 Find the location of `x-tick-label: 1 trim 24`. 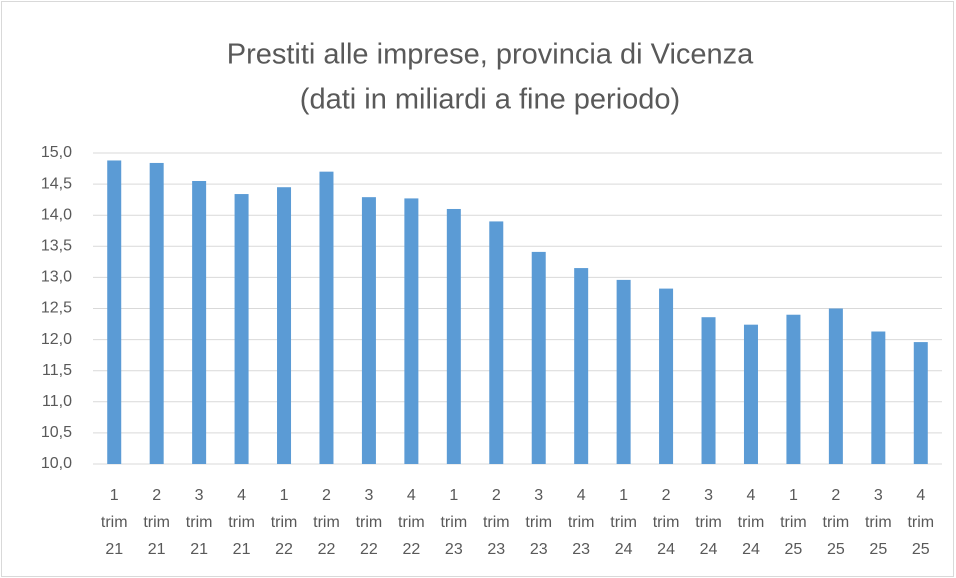

x-tick-label: 1 trim 24 is located at coordinates (623, 522).